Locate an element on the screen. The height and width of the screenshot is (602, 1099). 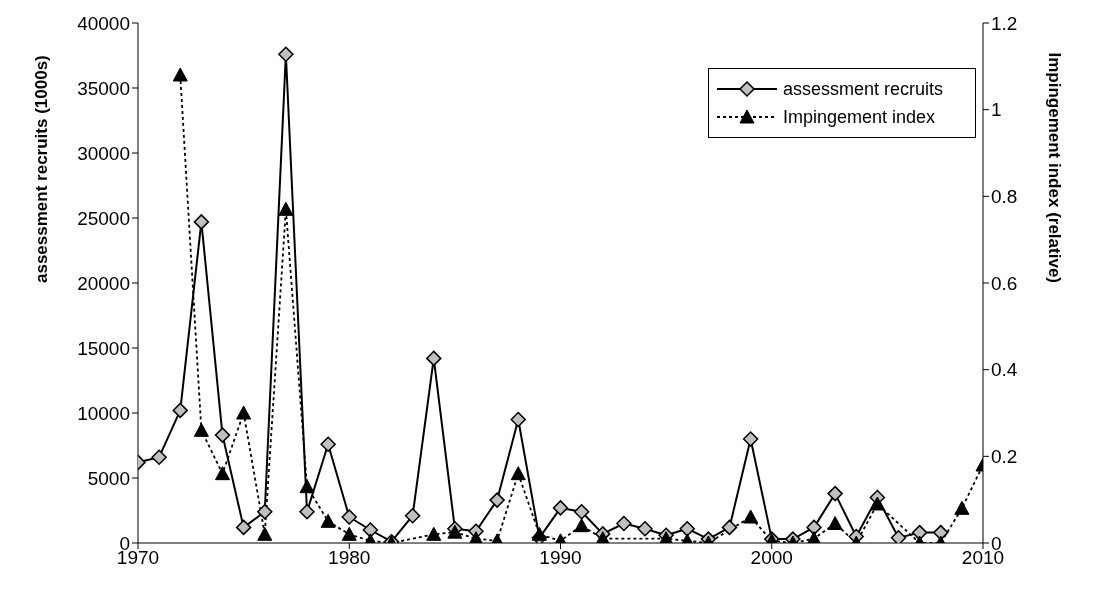
y2-tick-label: 0.6 is located at coordinates (1004, 283).